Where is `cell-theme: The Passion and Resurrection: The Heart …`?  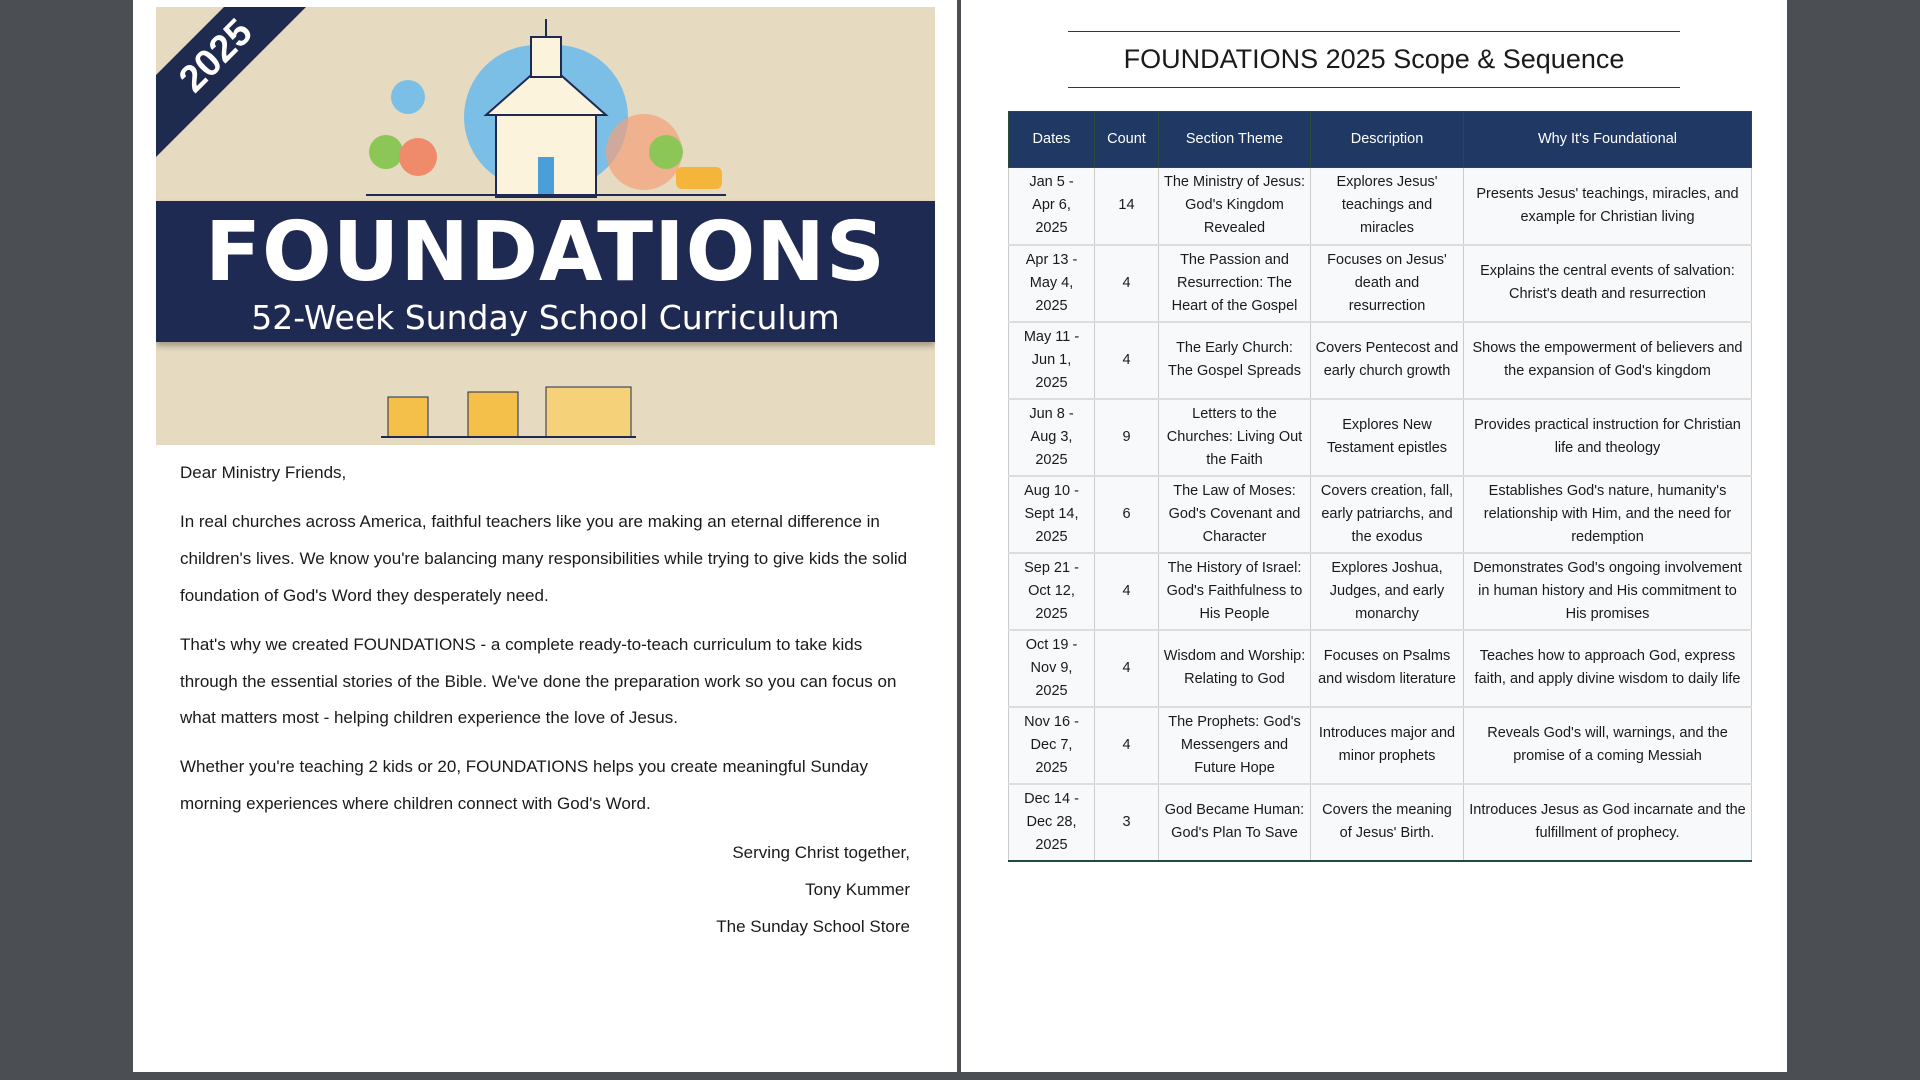 cell-theme: The Passion and Resurrection: The Heart … is located at coordinates (1234, 283).